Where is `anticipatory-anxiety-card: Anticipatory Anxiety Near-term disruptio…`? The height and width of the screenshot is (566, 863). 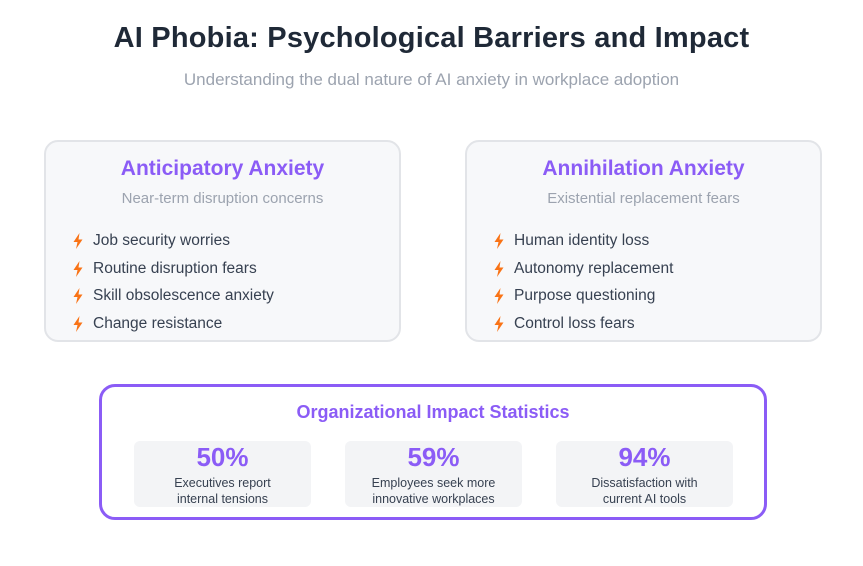 anticipatory-anxiety-card: Anticipatory Anxiety Near-term disruptio… is located at coordinates (222, 241).